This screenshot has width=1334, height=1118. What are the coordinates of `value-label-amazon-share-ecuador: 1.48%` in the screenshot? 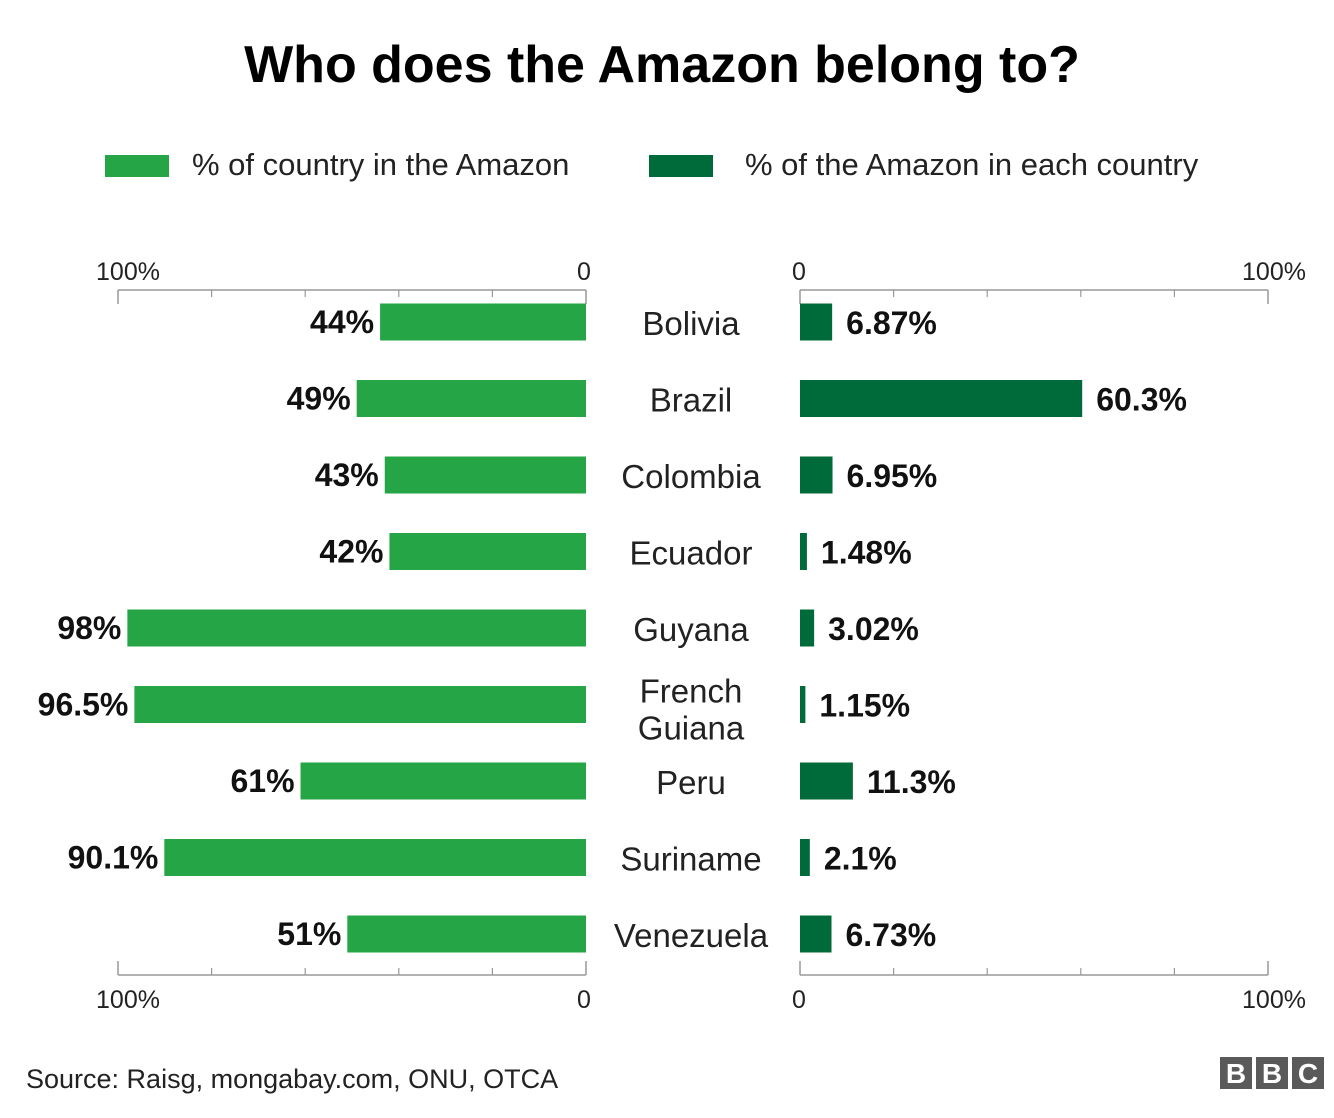 It's located at (866, 553).